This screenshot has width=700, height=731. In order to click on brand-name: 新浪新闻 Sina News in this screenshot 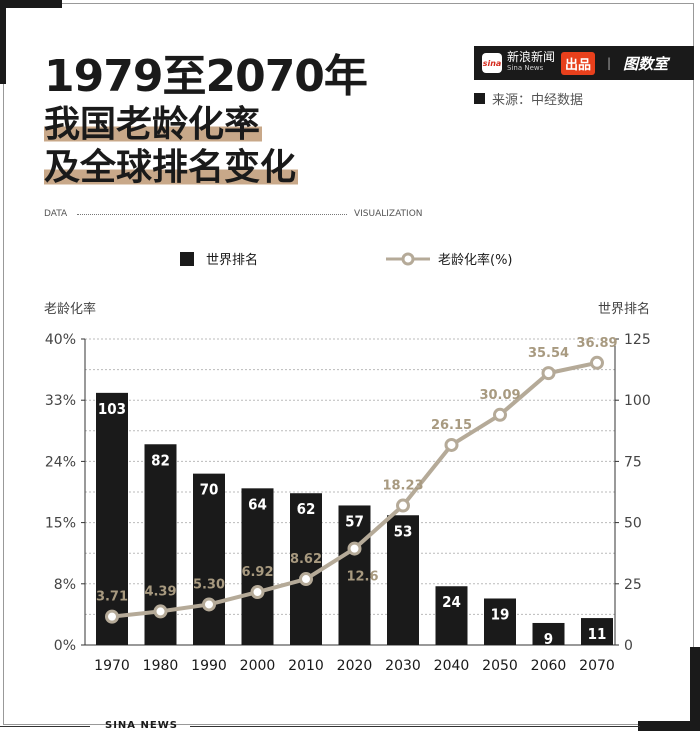, I will do `click(531, 62)`.